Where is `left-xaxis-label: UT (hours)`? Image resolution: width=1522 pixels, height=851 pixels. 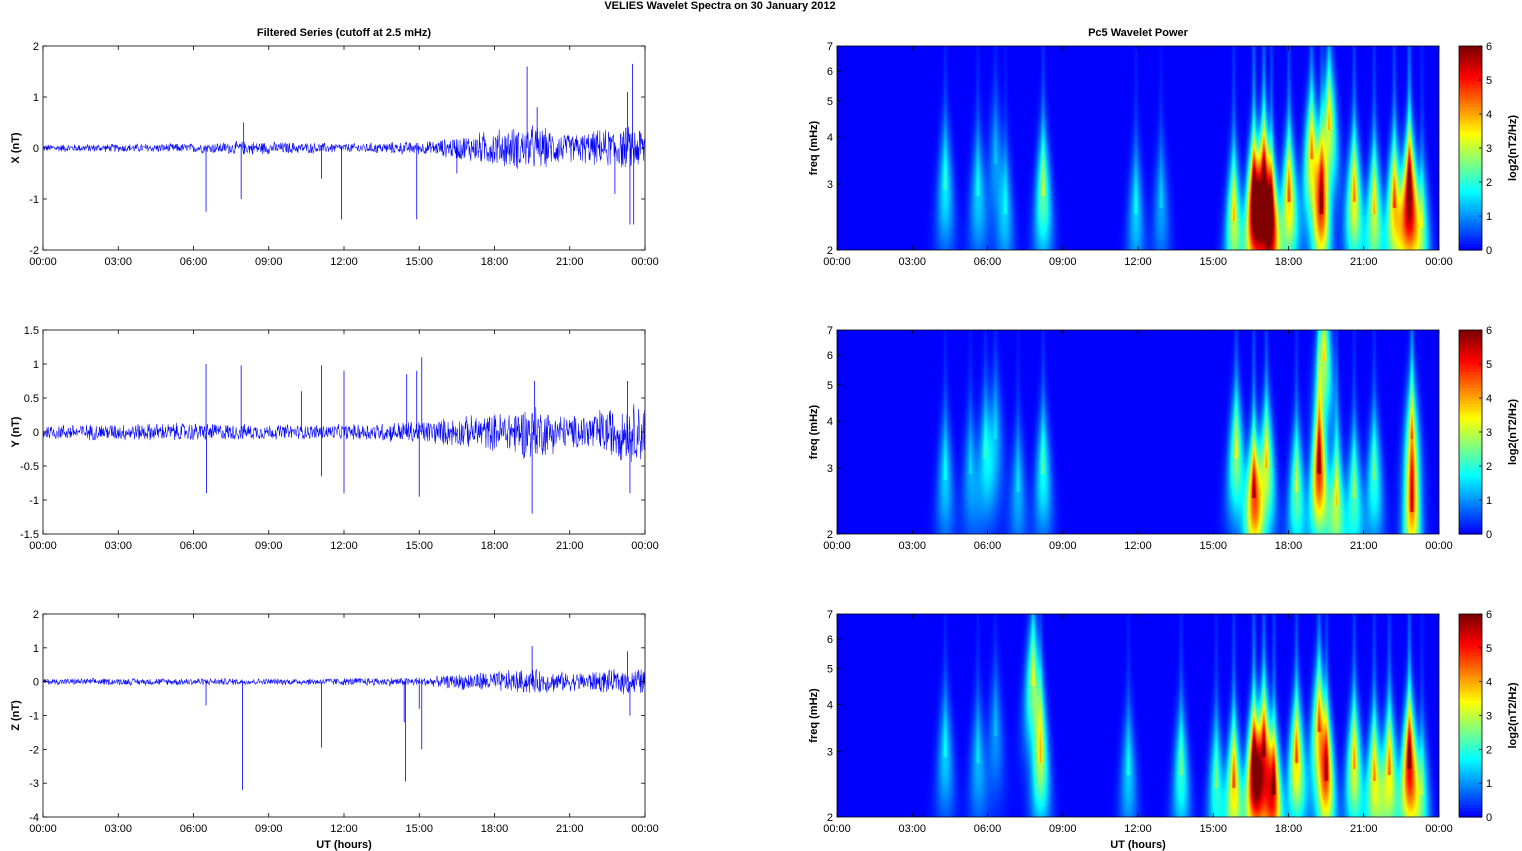
left-xaxis-label: UT (hours) is located at coordinates (344, 845).